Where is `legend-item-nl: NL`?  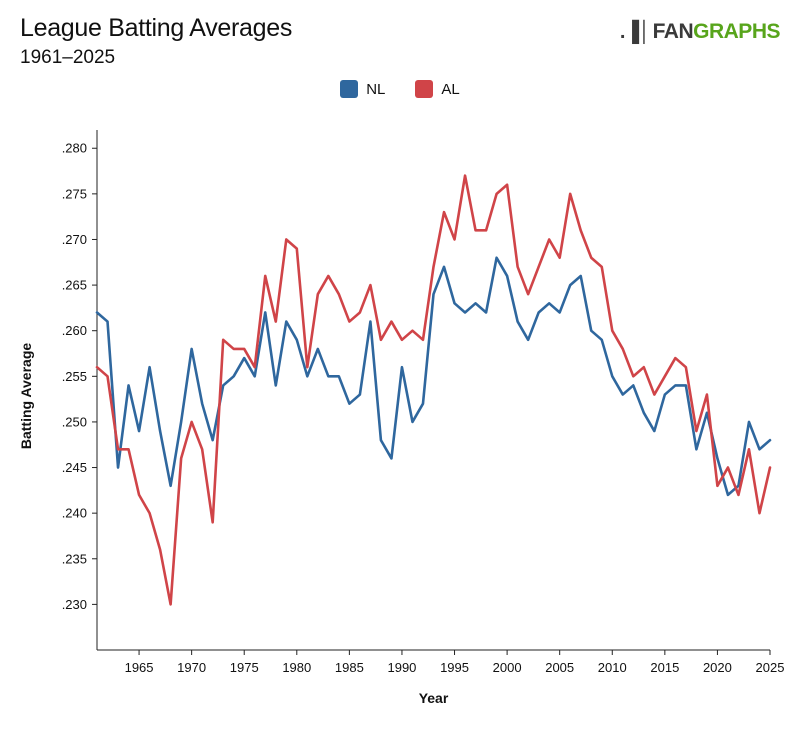 legend-item-nl: NL is located at coordinates (362, 89).